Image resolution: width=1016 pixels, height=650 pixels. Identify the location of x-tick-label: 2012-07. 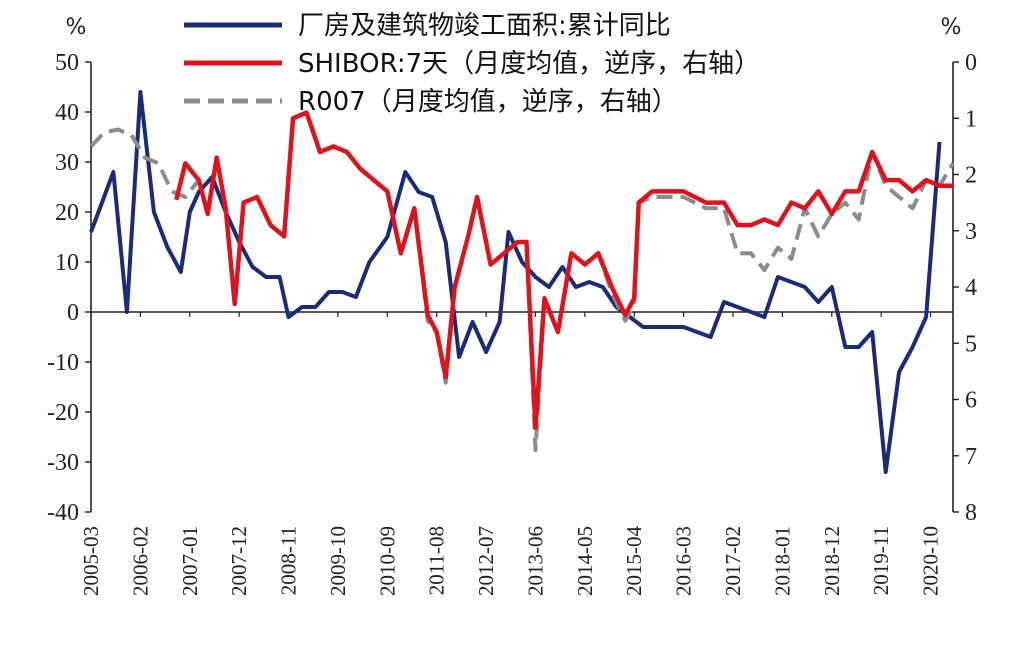
(486, 561).